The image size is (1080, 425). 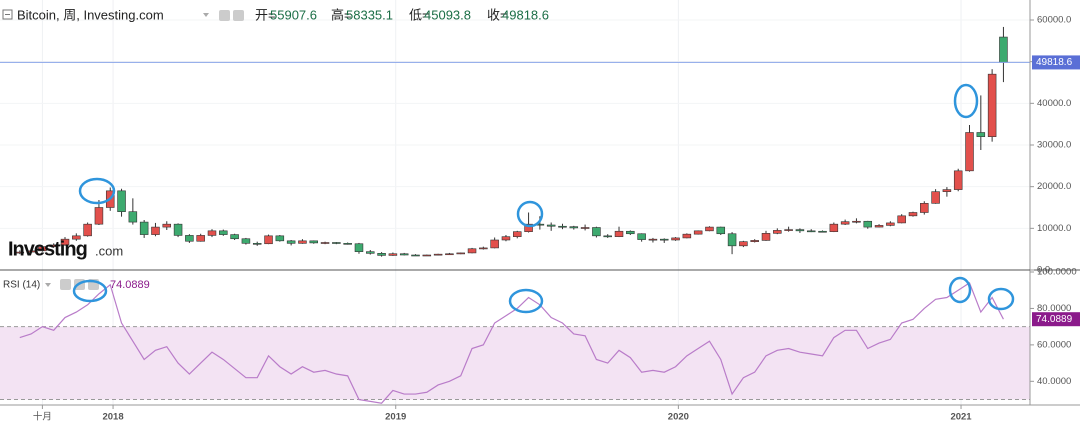 I want to click on last-price-box, so click(x=1056, y=62).